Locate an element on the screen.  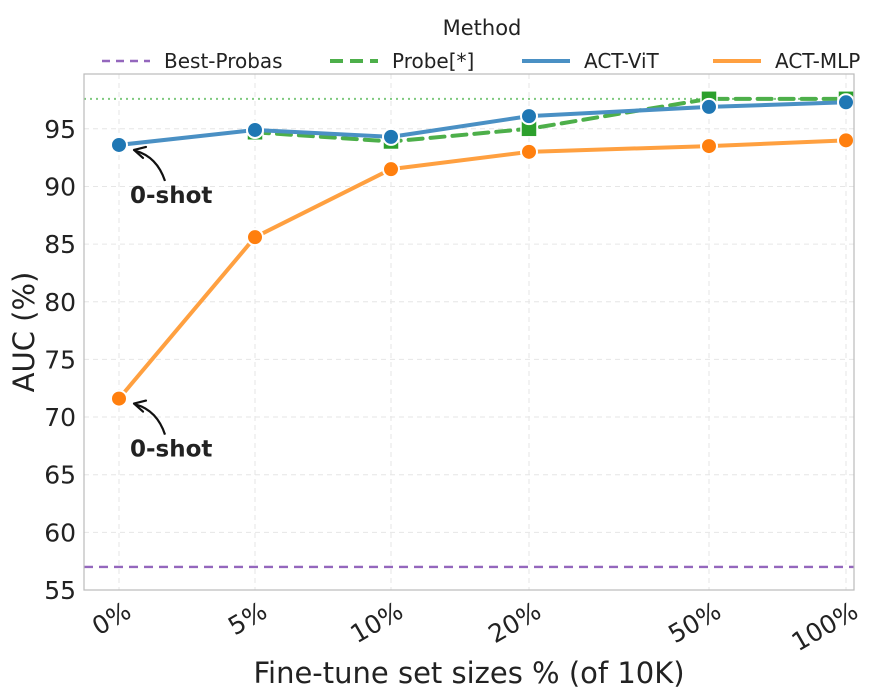
y-tick-label: 90 is located at coordinates (60, 186).